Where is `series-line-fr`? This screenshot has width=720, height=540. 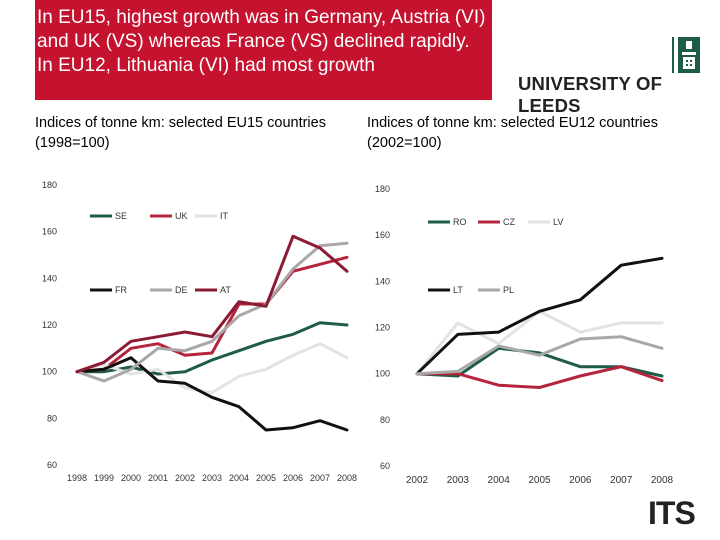 series-line-fr is located at coordinates (212, 394).